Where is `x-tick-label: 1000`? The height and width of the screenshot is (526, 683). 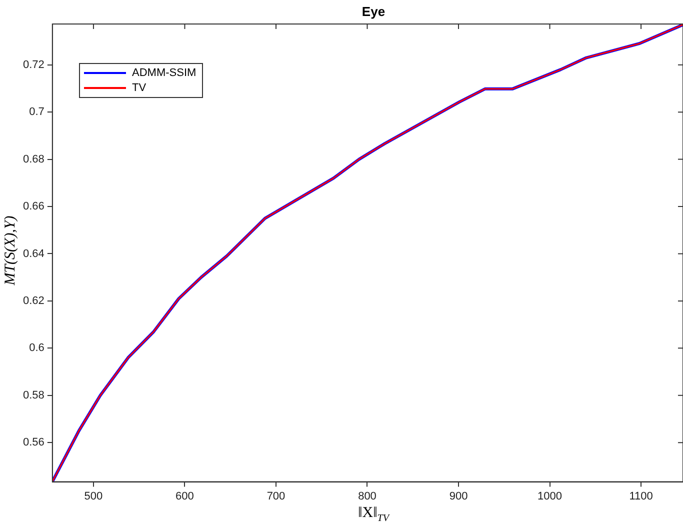 x-tick-label: 1000 is located at coordinates (550, 496).